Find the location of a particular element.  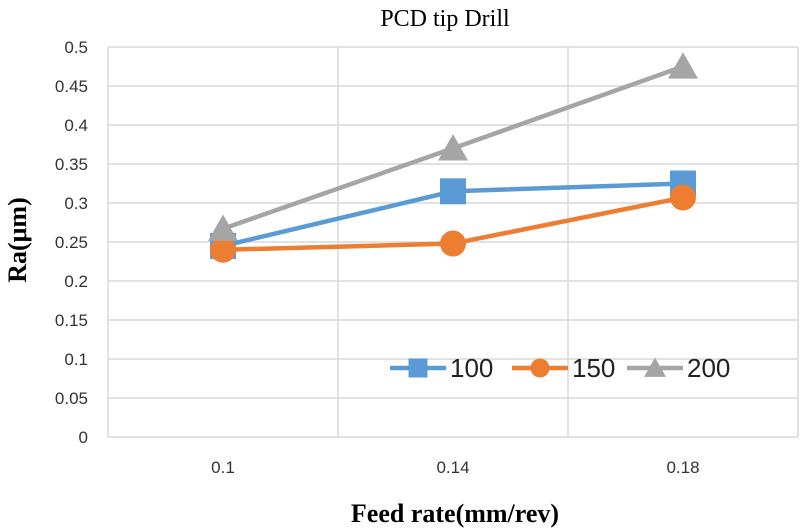

y-tick-label: 0.2 is located at coordinates (76, 281).